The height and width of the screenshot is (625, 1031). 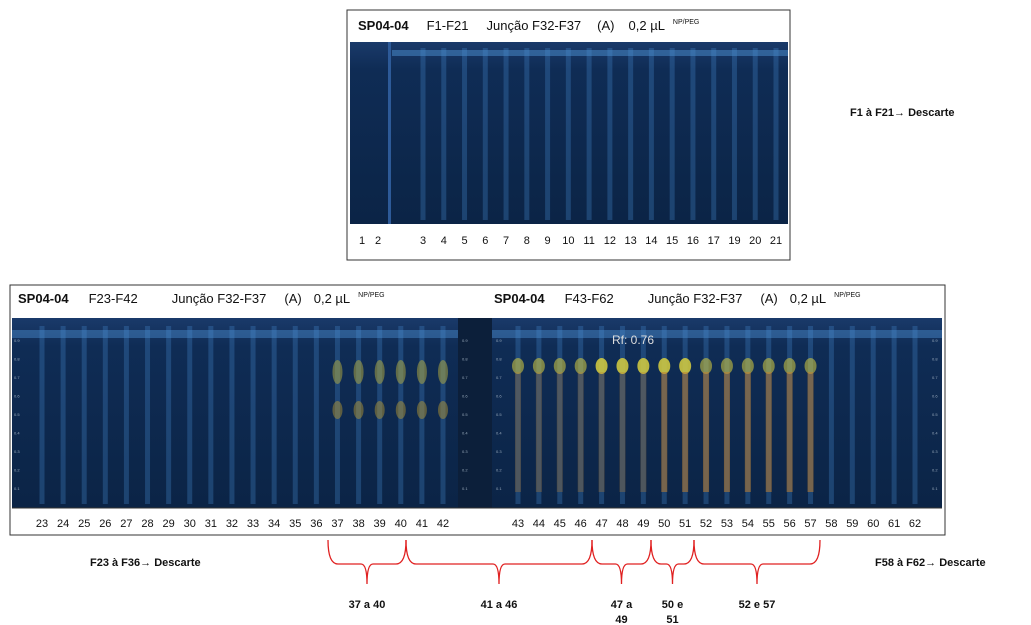 What do you see at coordinates (717, 413) in the screenshot?
I see `right-plate-image` at bounding box center [717, 413].